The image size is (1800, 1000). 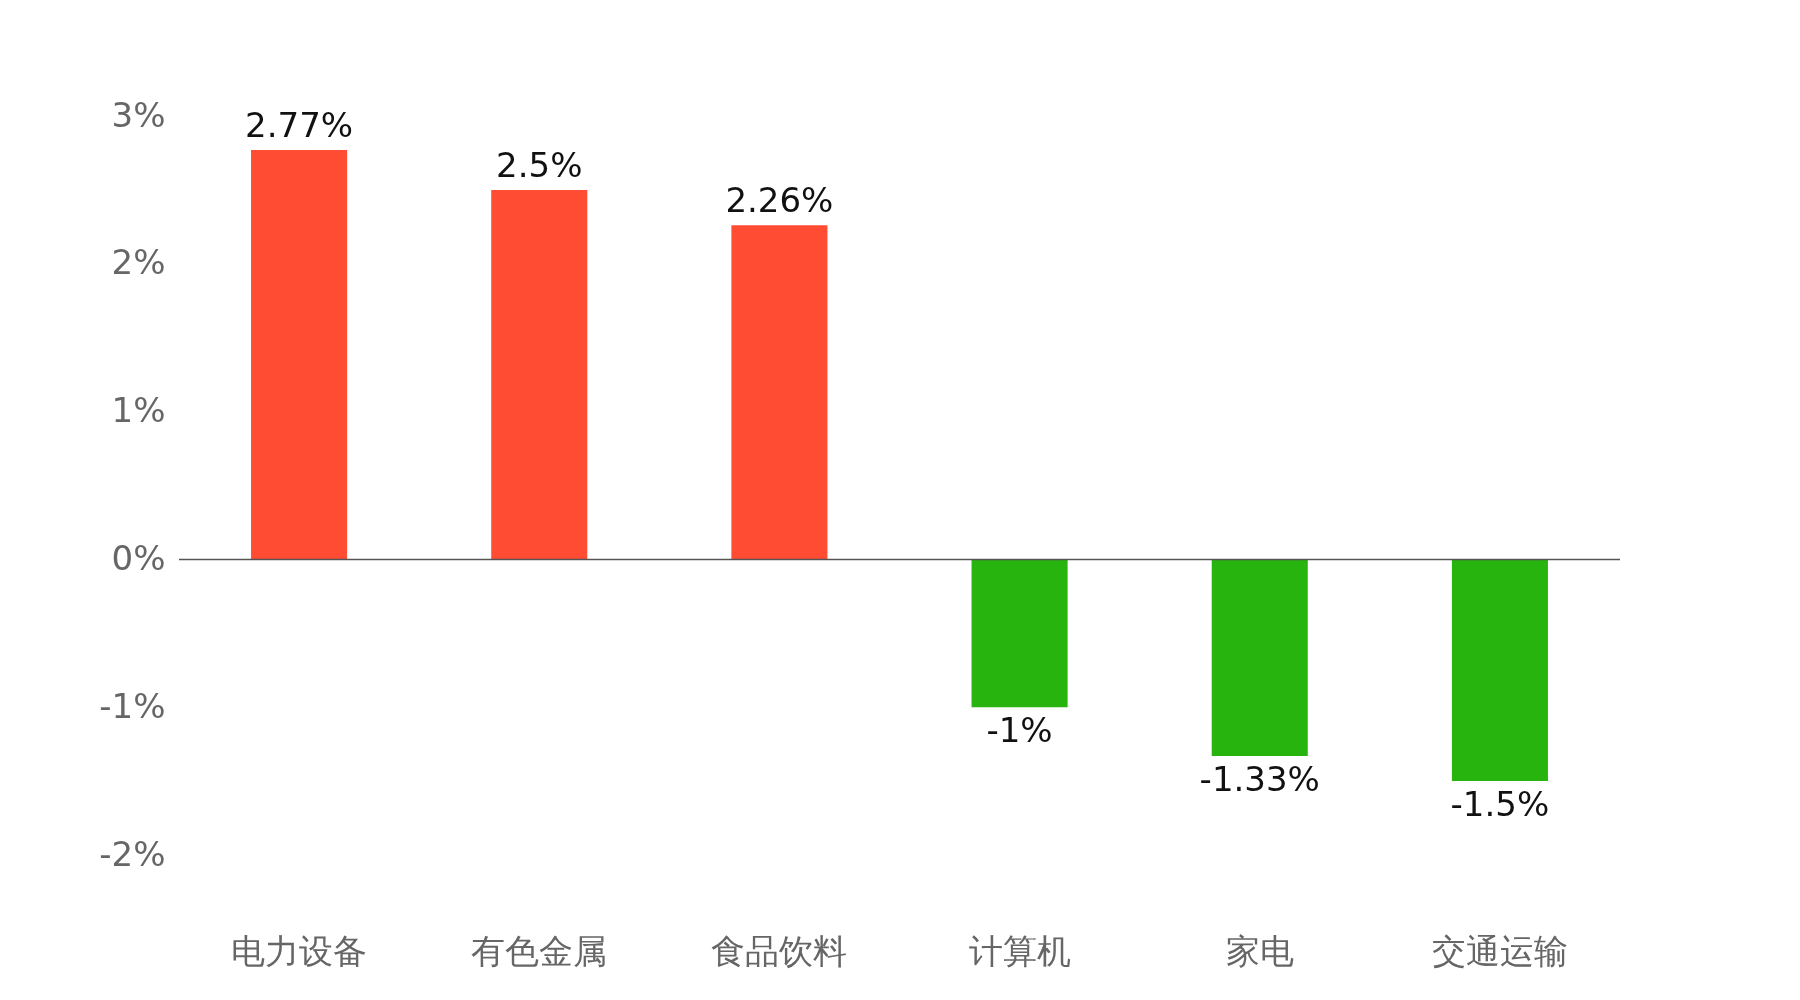 What do you see at coordinates (539, 950) in the screenshot?
I see `x-tick-label: 有色金属` at bounding box center [539, 950].